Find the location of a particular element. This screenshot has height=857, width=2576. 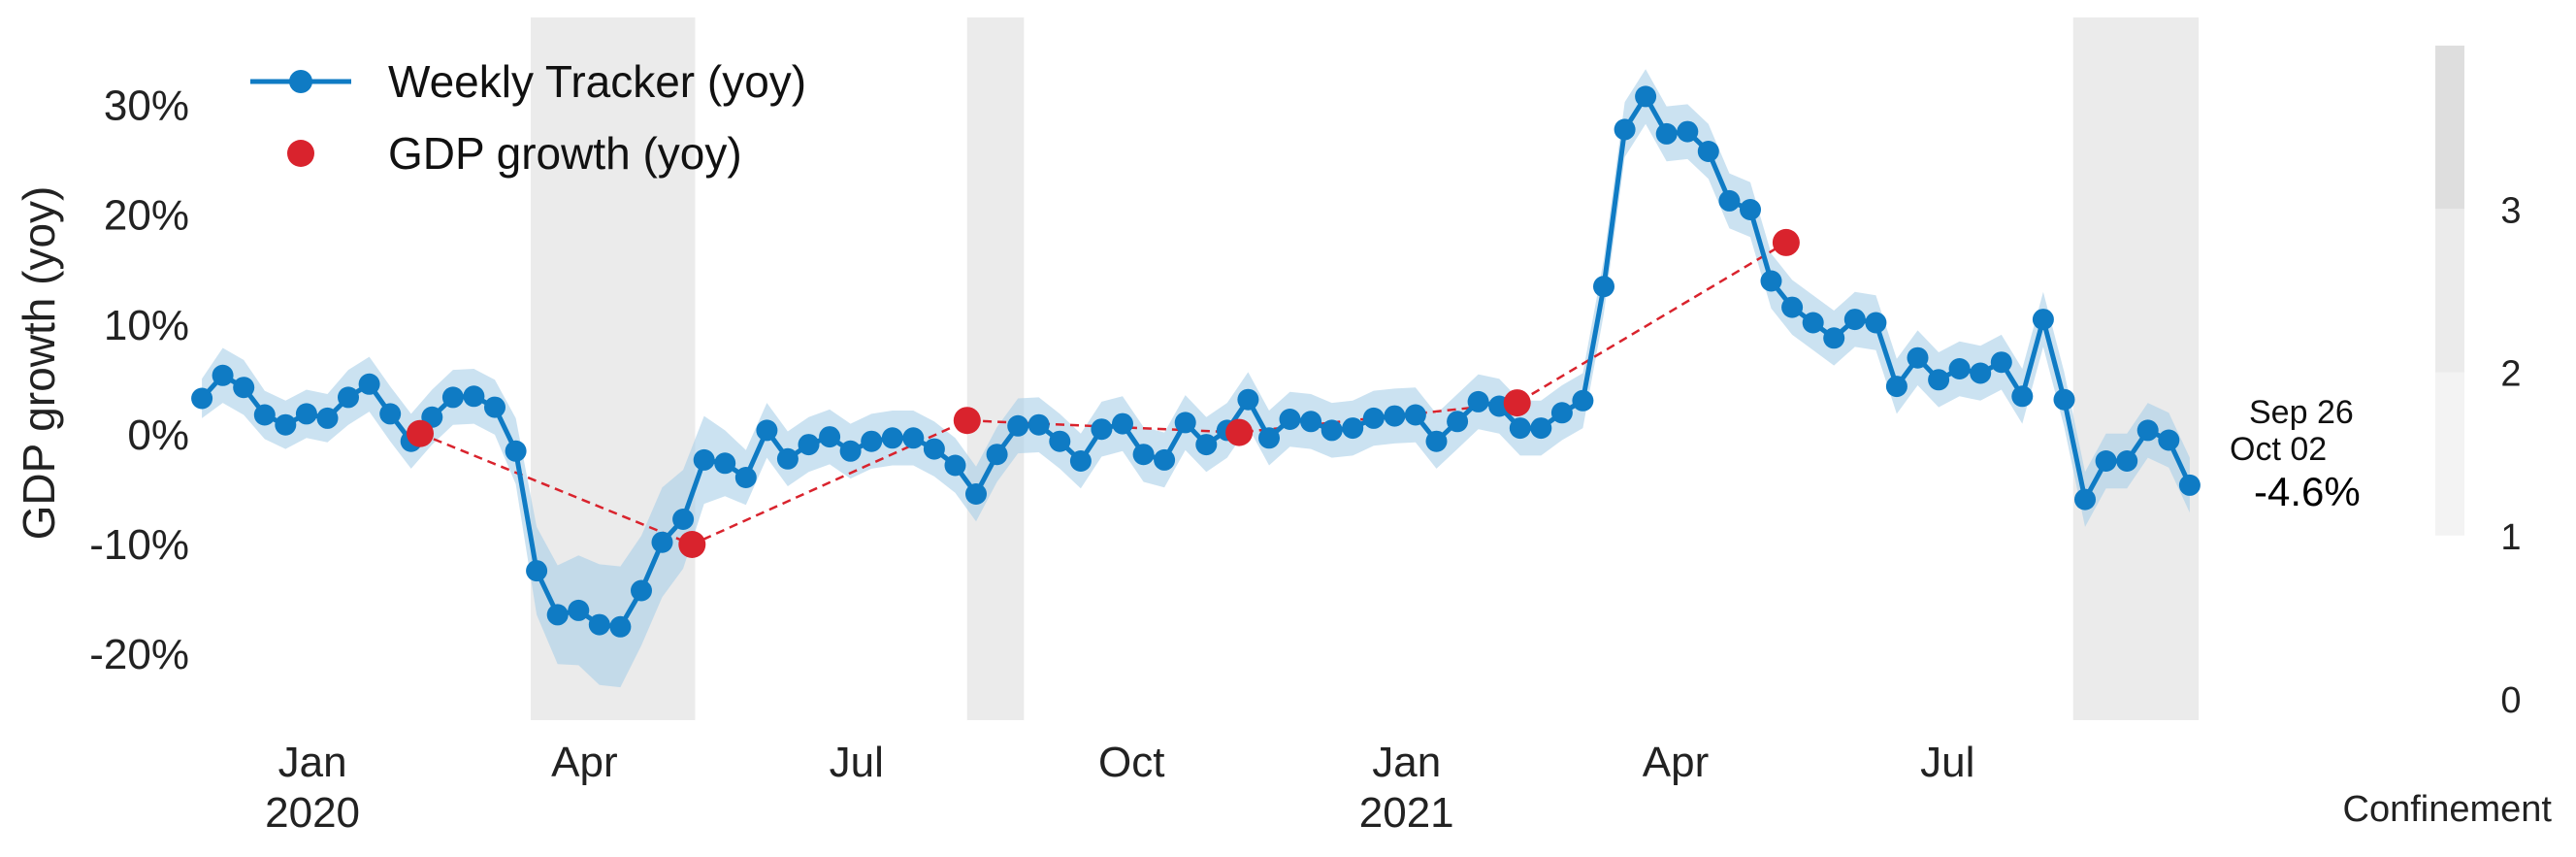

legend-label-tracker: Weekly Tracker (yoy) is located at coordinates (597, 81).